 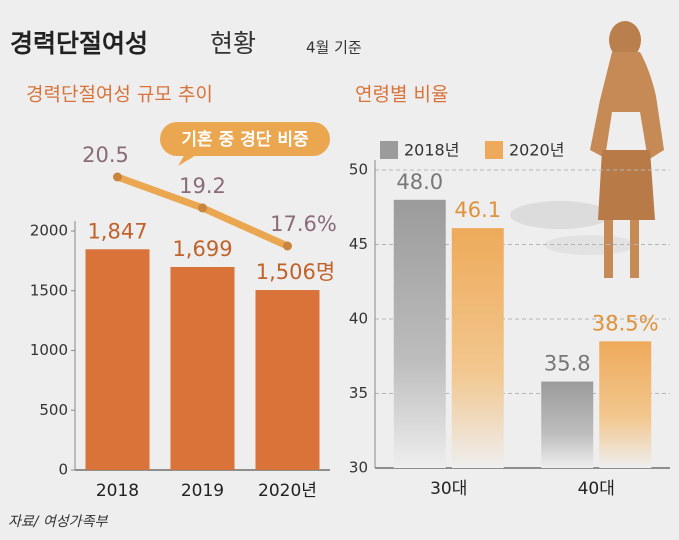 I want to click on value-label: 35.8, so click(x=567, y=364).